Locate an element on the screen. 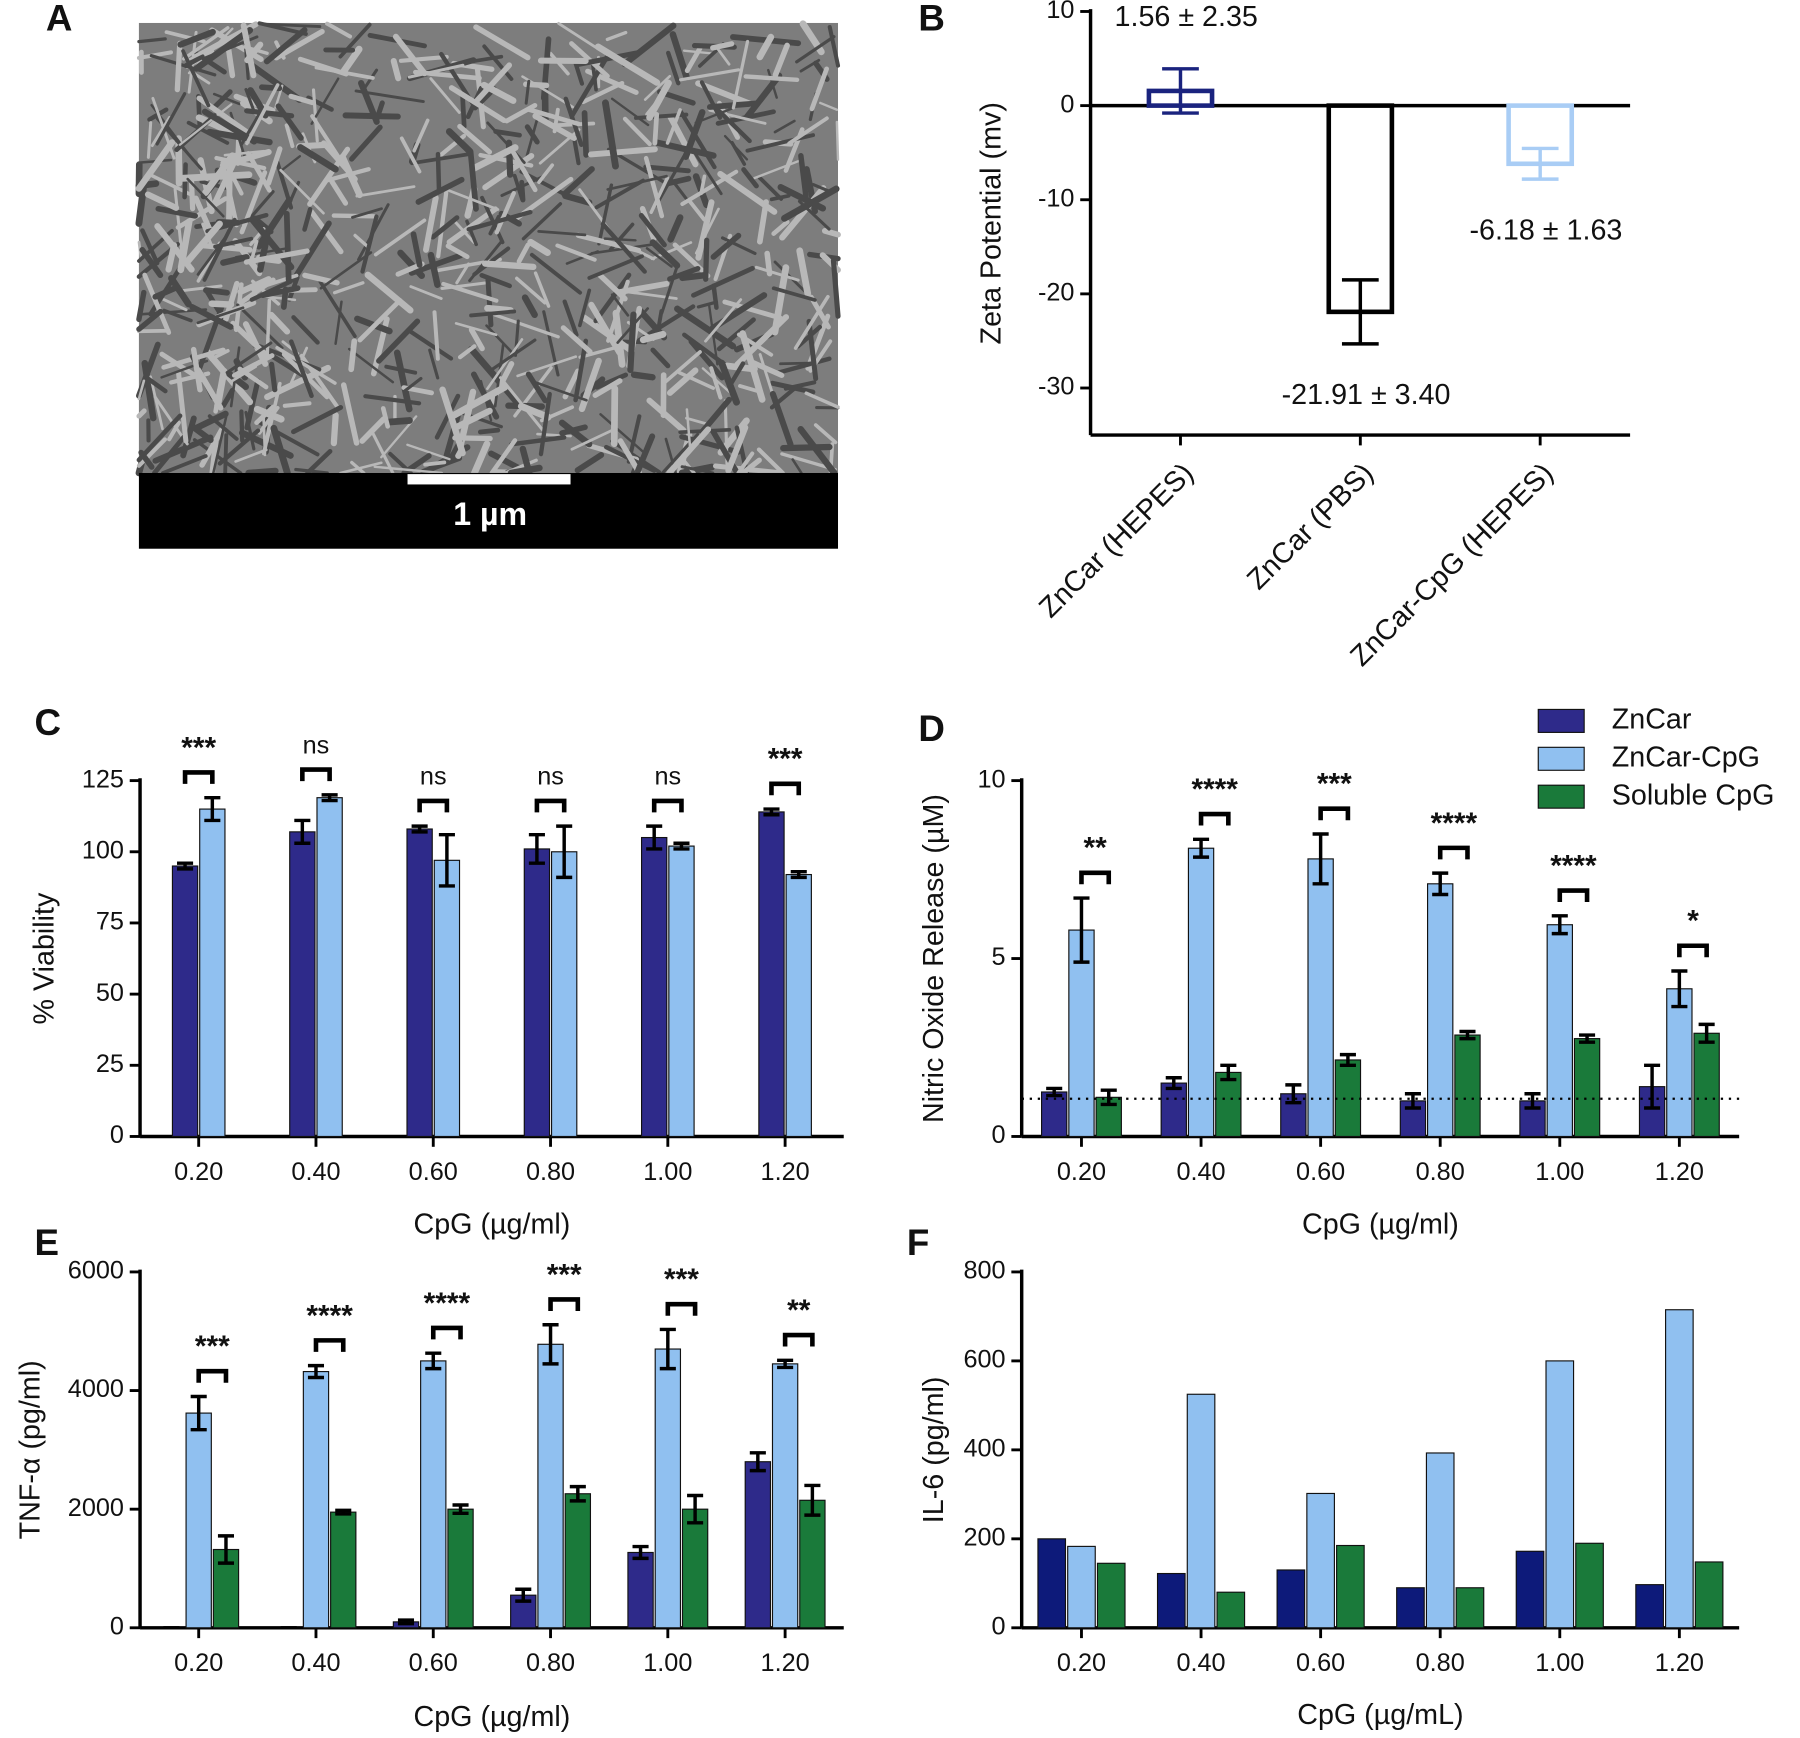 This screenshot has height=1738, width=1800. x-axis-title: CpG (µg/mL) is located at coordinates (1380, 1715).